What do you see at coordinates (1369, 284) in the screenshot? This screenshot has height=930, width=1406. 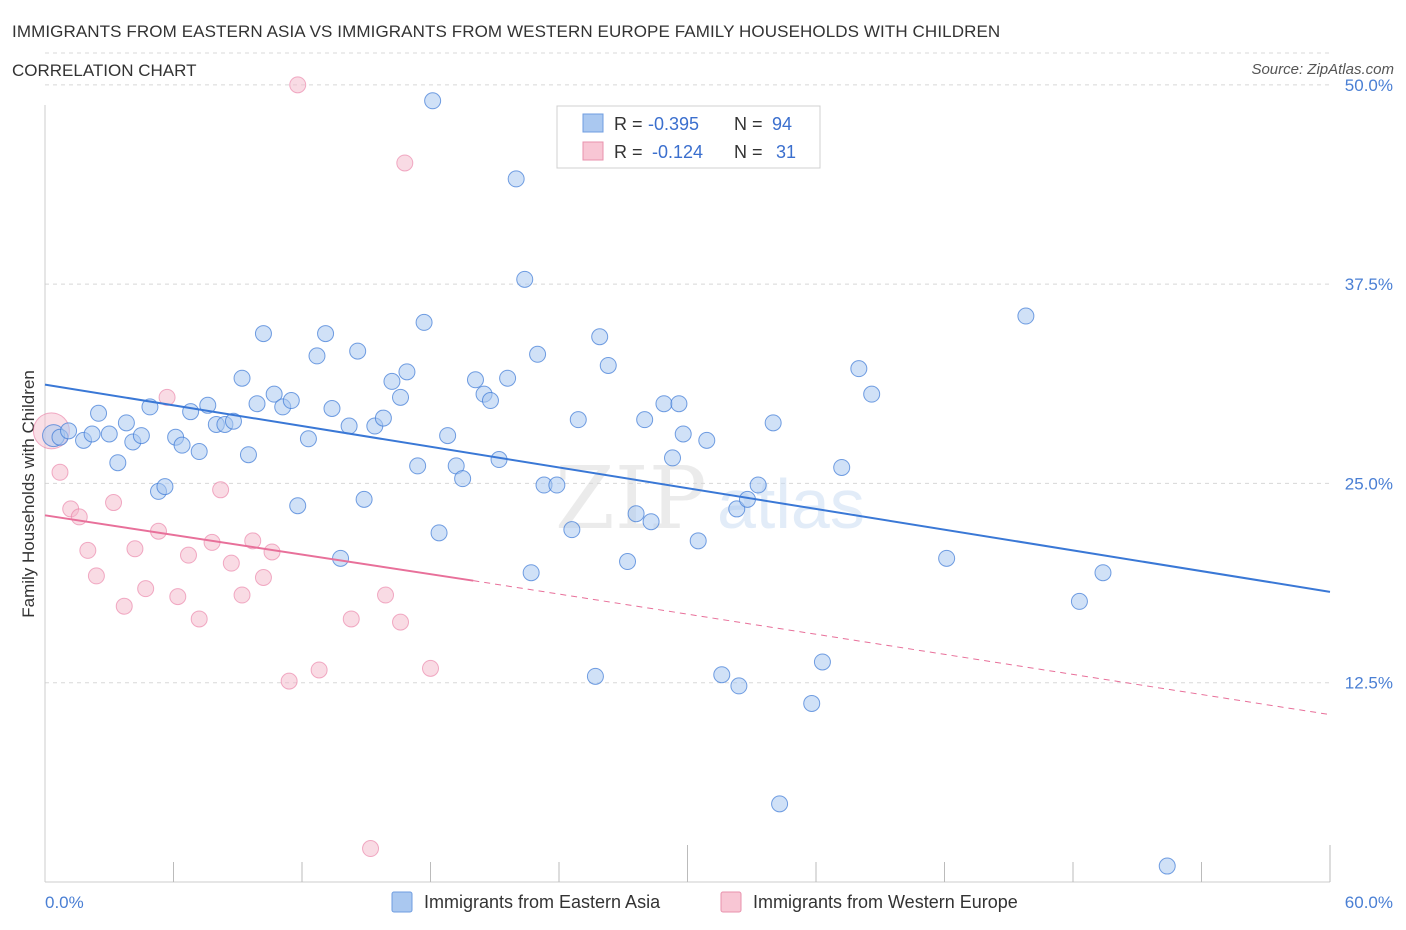 I see `y-tick-label: 37.5%` at bounding box center [1369, 284].